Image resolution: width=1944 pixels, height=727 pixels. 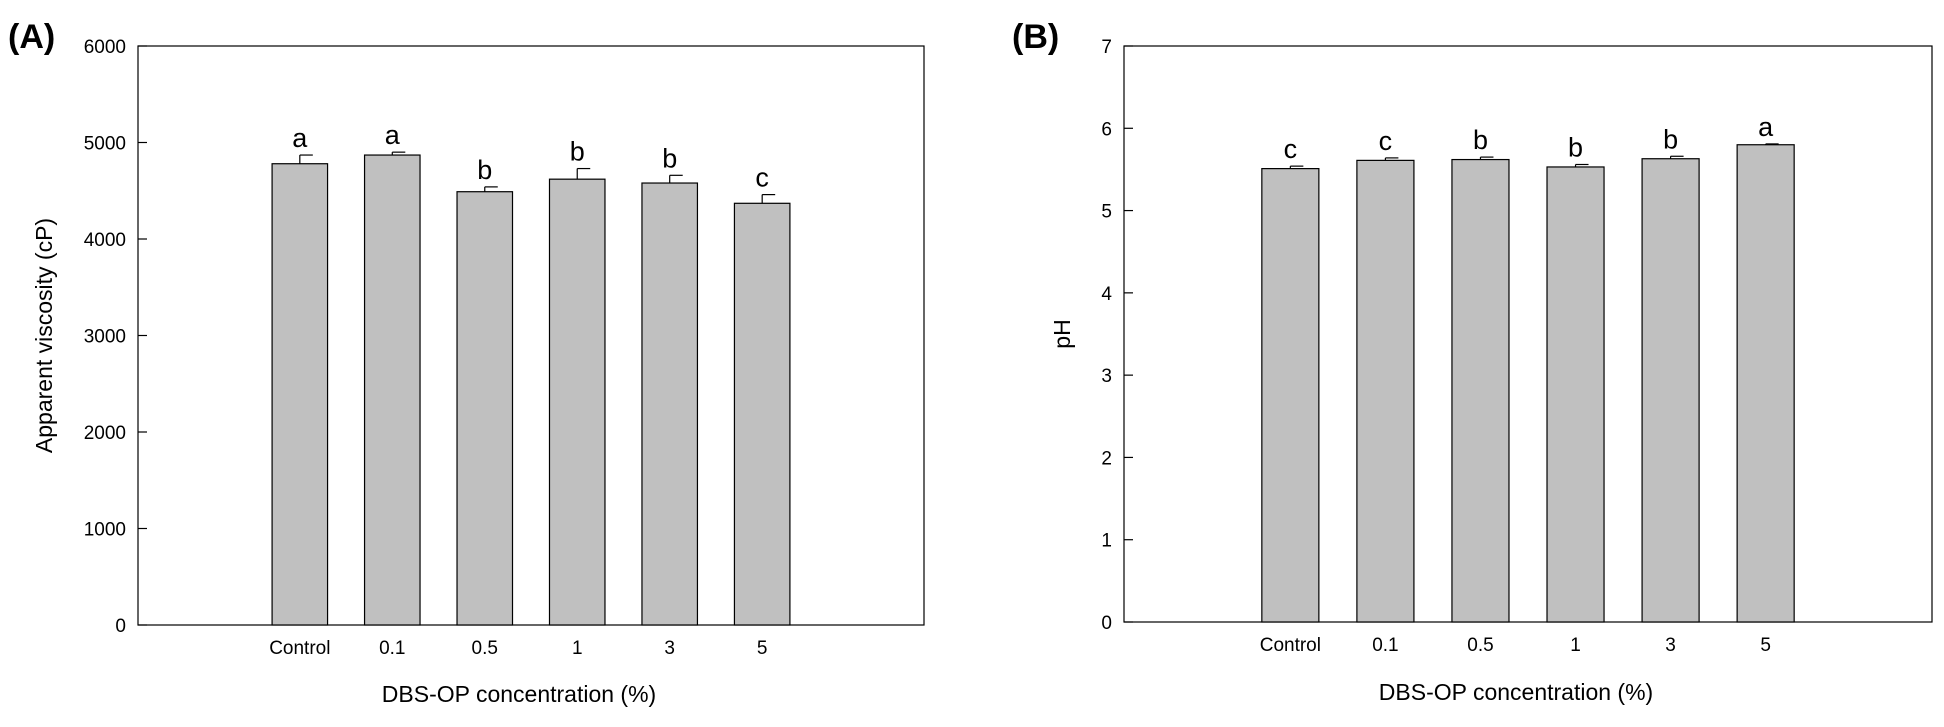 I want to click on panel-b-category-label: 5, so click(x=1765, y=645).